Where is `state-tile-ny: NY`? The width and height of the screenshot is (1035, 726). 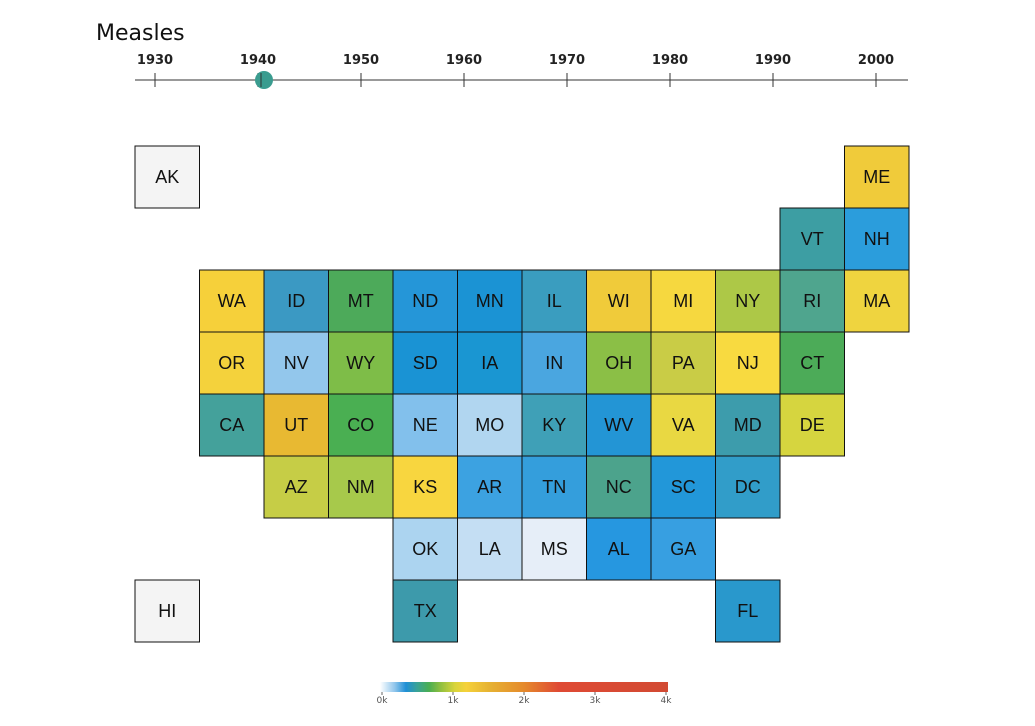
state-tile-ny: NY is located at coordinates (748, 301).